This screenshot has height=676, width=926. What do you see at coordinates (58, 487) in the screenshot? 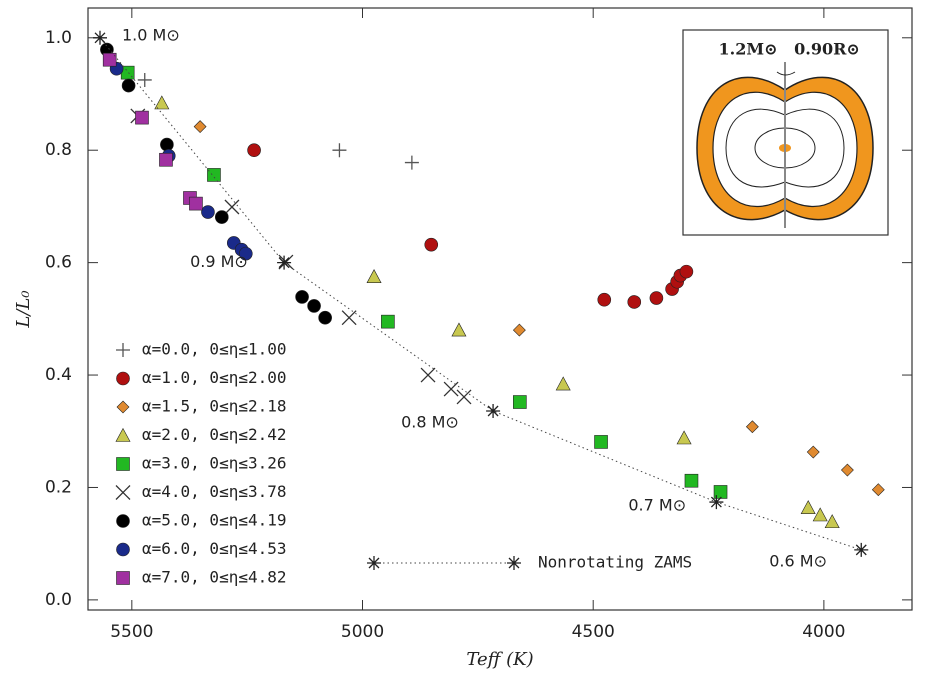
I see `y-tick-label: 0.2` at bounding box center [58, 487].